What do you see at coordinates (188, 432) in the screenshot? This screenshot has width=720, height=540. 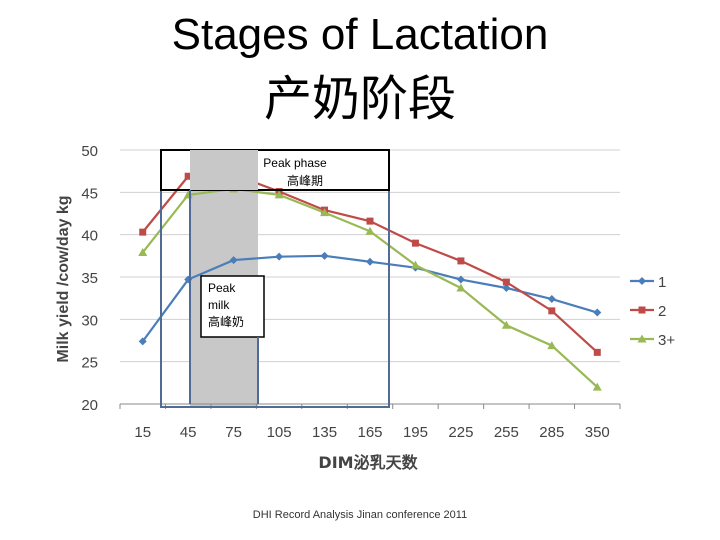 I see `x-tick-label: 45` at bounding box center [188, 432].